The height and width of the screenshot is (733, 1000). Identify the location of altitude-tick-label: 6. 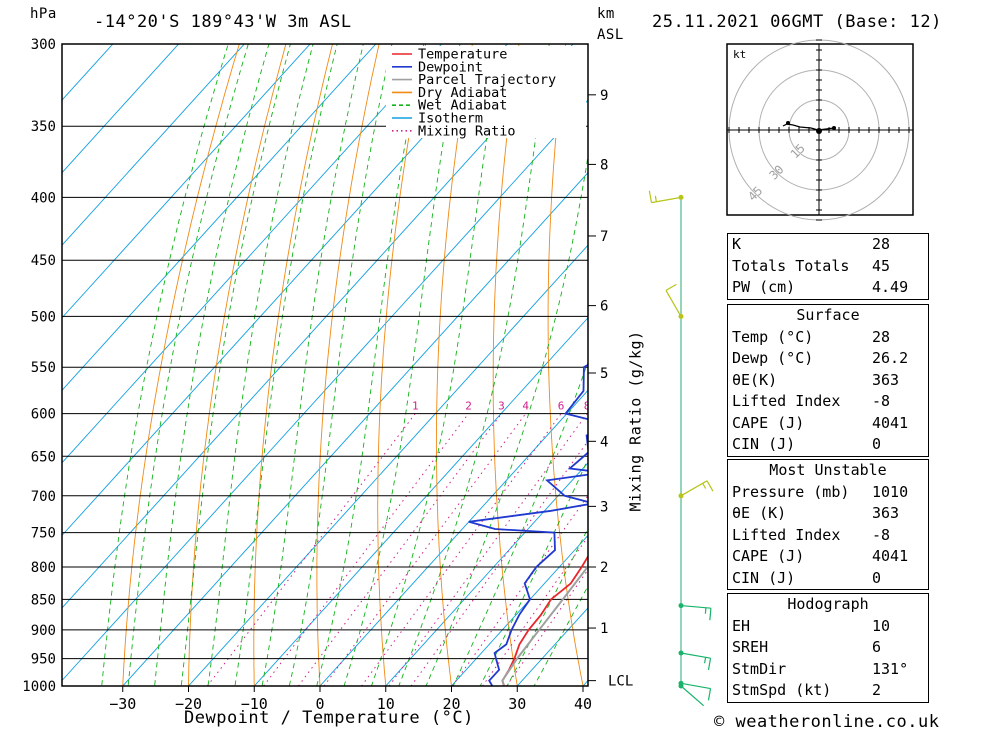
(604, 307).